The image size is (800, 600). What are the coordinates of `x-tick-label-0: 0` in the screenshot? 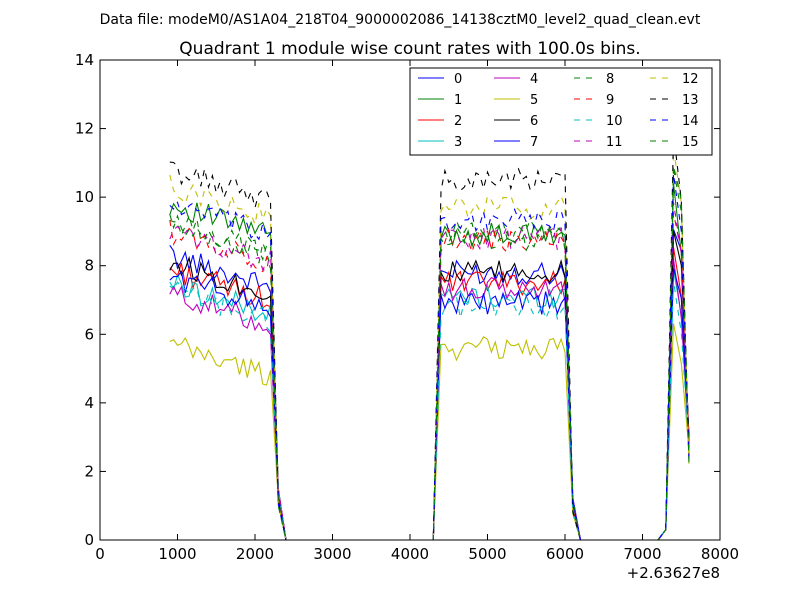 It's located at (100, 554).